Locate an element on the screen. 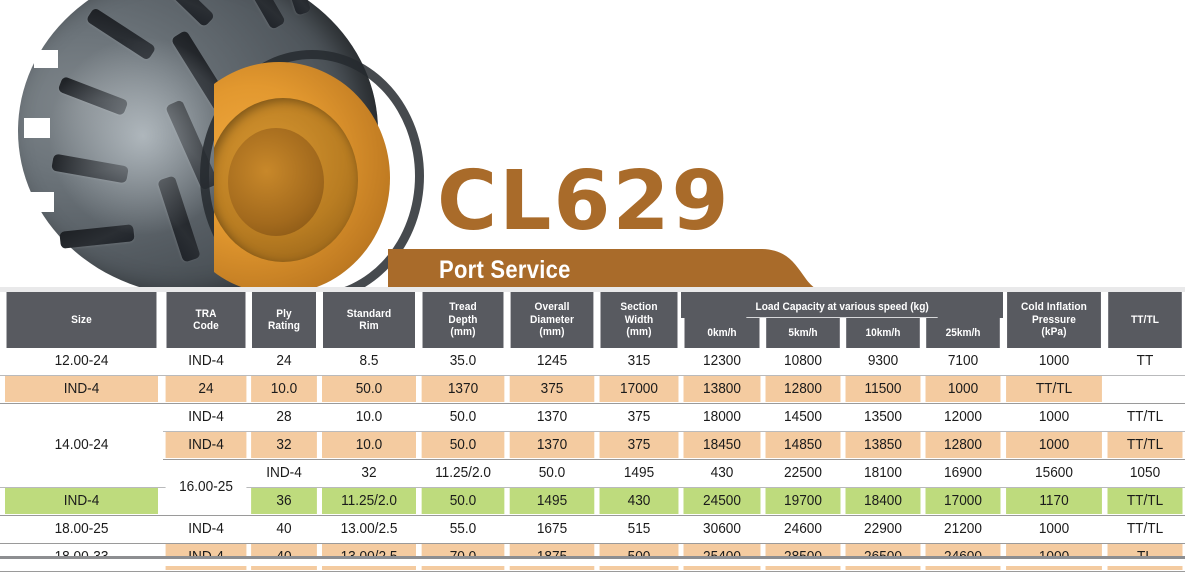 Image resolution: width=1185 pixels, height=572 pixels. tire-bead-ring is located at coordinates (312, 171).